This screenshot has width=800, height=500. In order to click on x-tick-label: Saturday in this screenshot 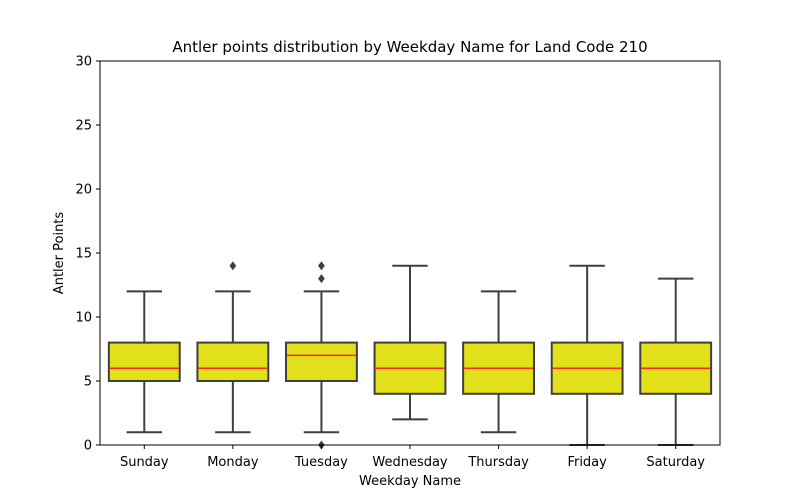, I will do `click(675, 462)`.